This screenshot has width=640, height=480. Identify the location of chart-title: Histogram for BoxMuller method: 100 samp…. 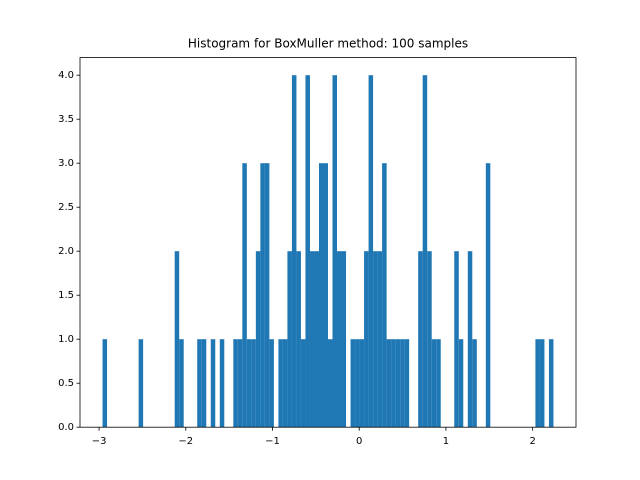
(328, 44).